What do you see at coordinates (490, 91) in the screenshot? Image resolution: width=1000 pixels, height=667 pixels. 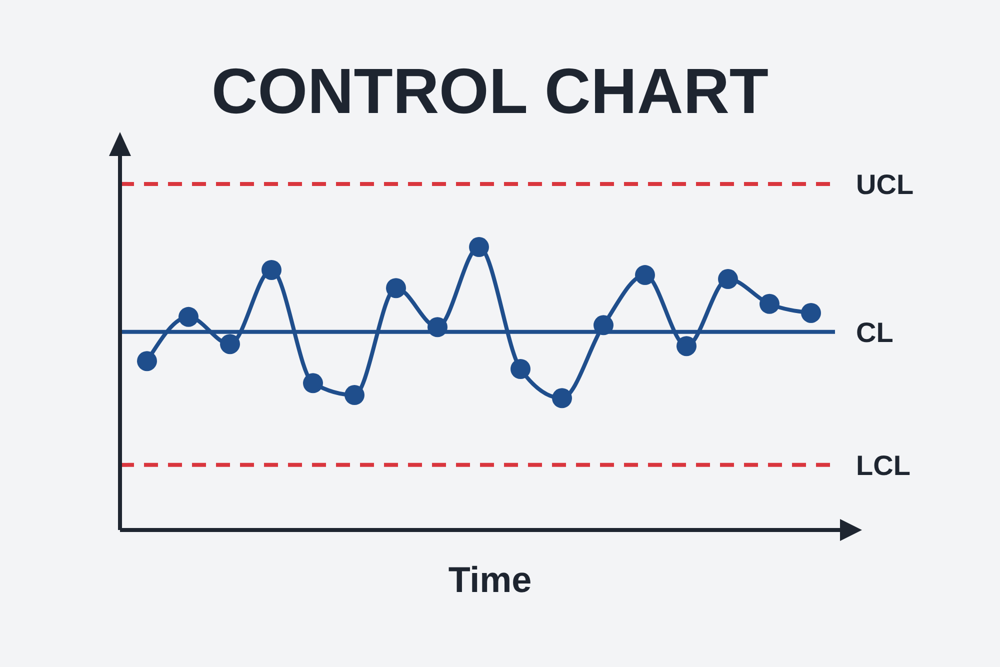 I see `chart-title: CONTROL CHART` at bounding box center [490, 91].